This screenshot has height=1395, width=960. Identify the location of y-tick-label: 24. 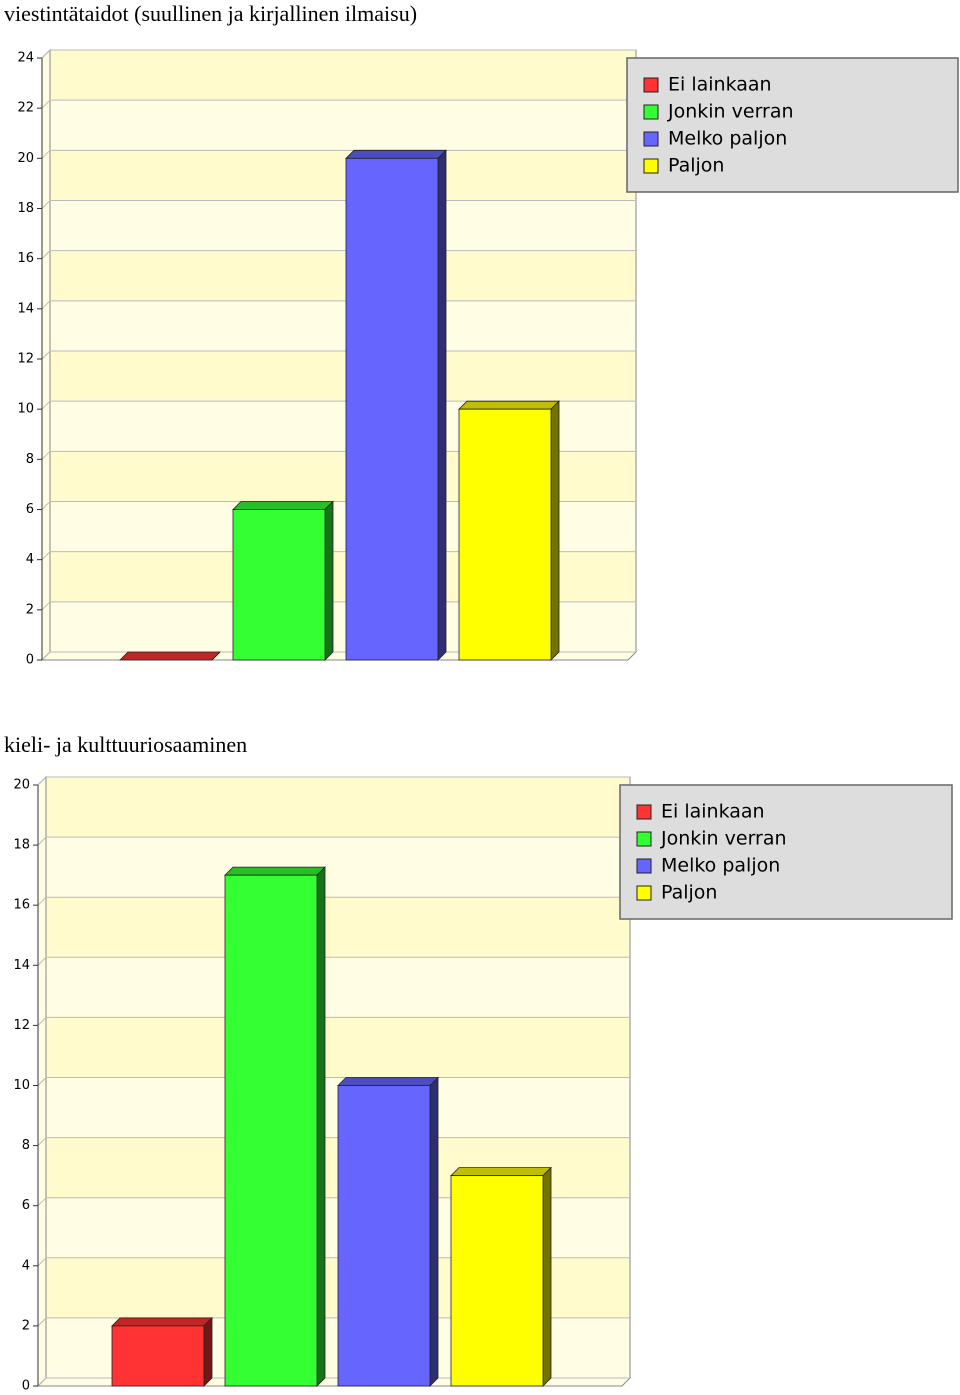
(25, 58).